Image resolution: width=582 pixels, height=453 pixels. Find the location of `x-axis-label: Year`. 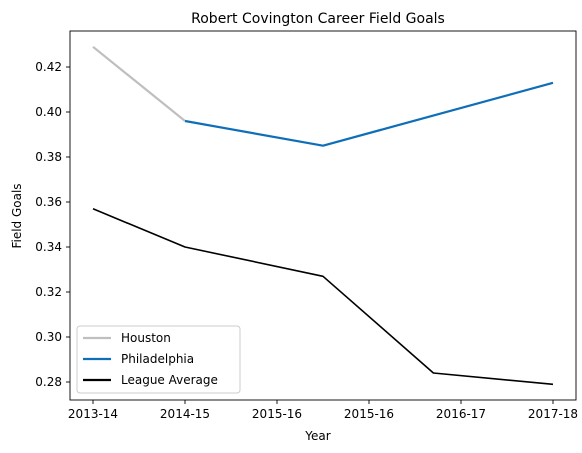

x-axis-label: Year is located at coordinates (317, 436).